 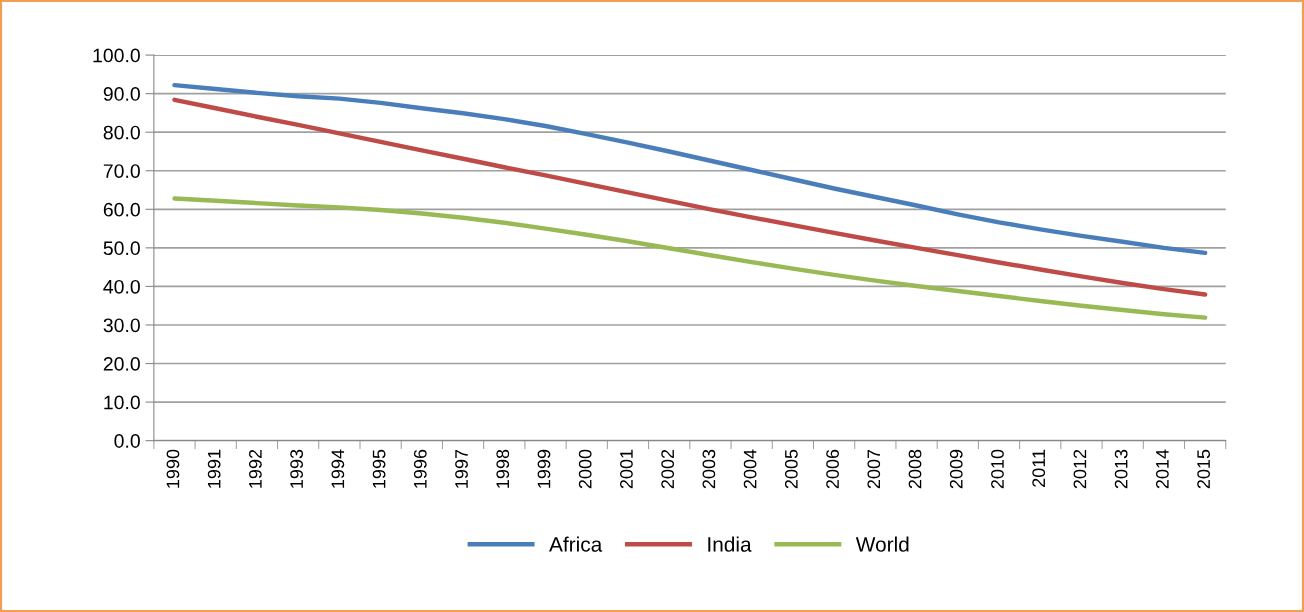 I want to click on x-tick-label: 2000, so click(x=585, y=469).